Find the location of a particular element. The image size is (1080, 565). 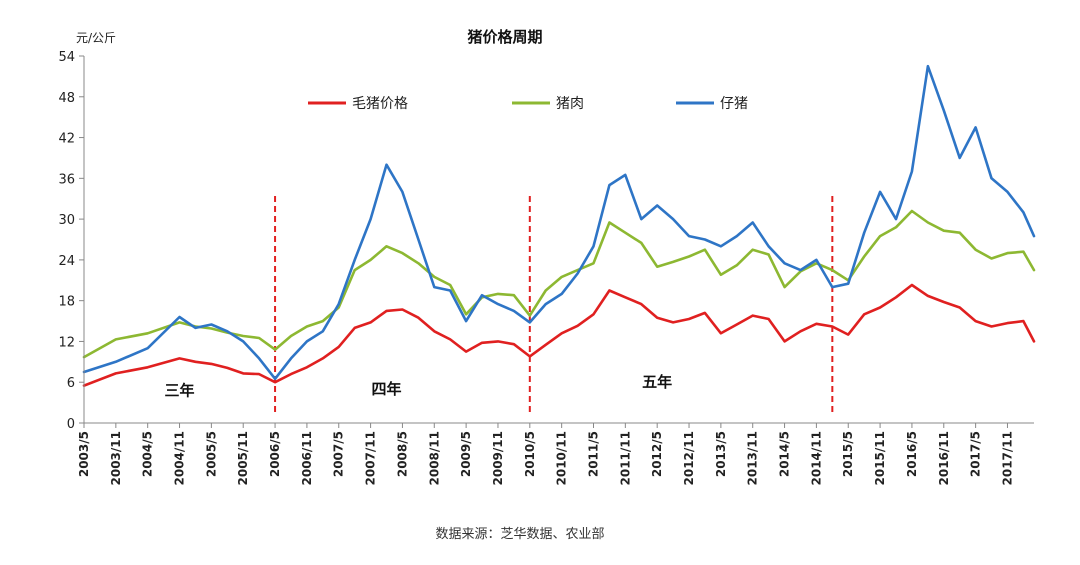

x-tick-label: 2012/11 is located at coordinates (689, 458).